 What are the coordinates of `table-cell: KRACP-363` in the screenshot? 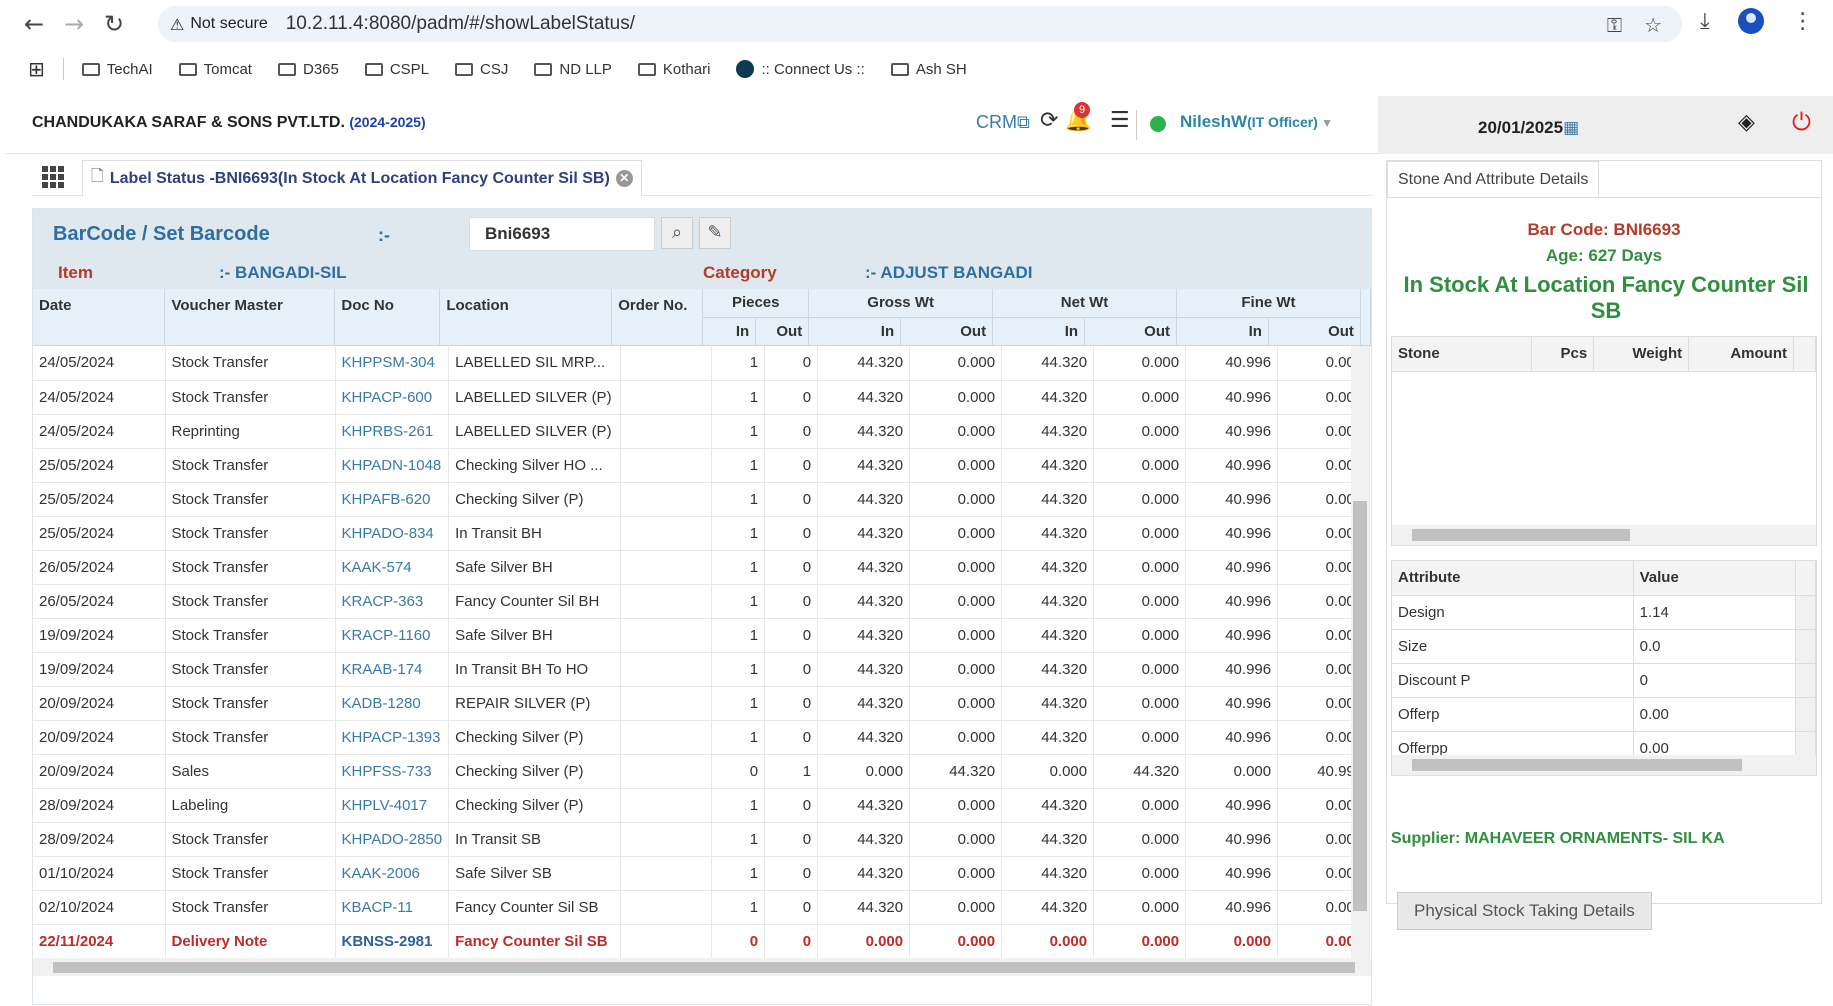 It's located at (392, 601).